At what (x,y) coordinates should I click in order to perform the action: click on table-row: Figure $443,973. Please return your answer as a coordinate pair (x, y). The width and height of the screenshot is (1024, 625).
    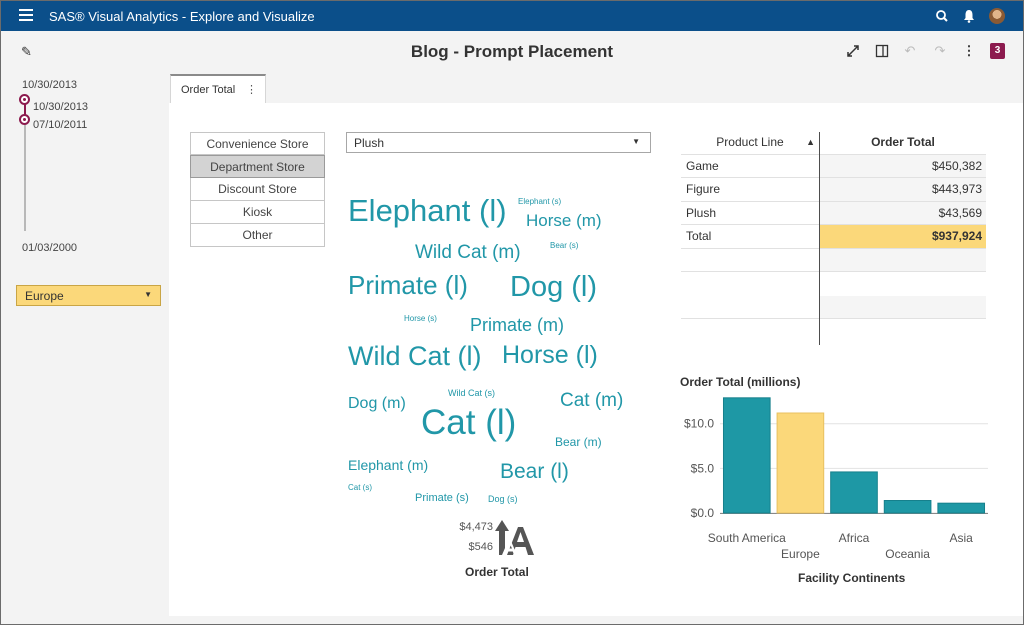
    Looking at the image, I should click on (833, 190).